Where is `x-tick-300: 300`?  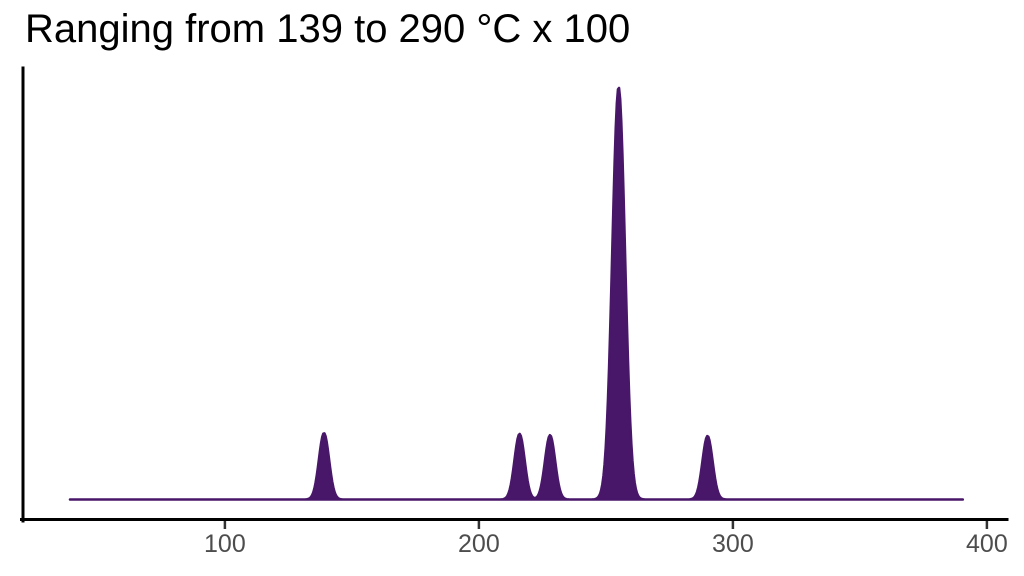 x-tick-300: 300 is located at coordinates (733, 539).